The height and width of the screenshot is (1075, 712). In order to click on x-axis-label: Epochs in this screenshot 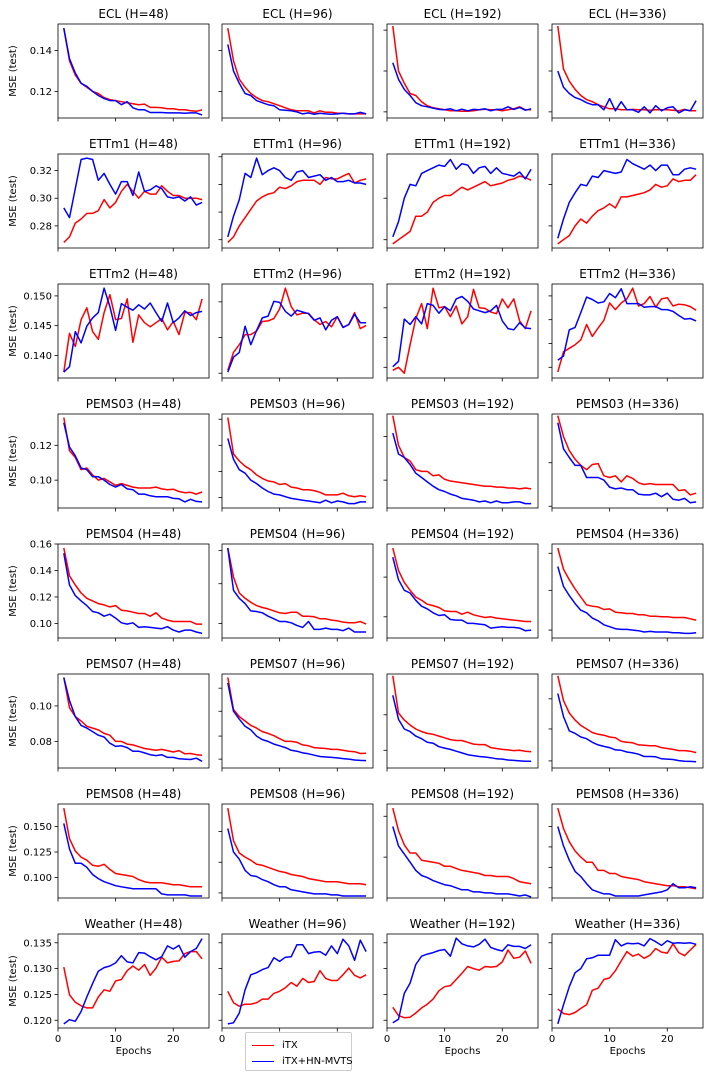, I will do `click(628, 1051)`.